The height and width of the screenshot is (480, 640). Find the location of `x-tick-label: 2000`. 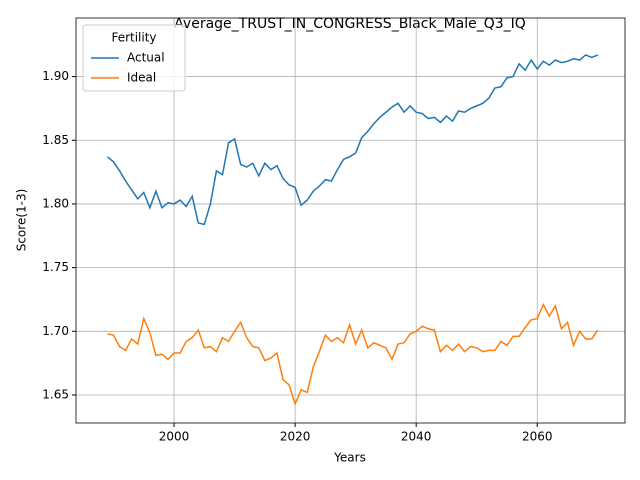

x-tick-label: 2000 is located at coordinates (174, 437).